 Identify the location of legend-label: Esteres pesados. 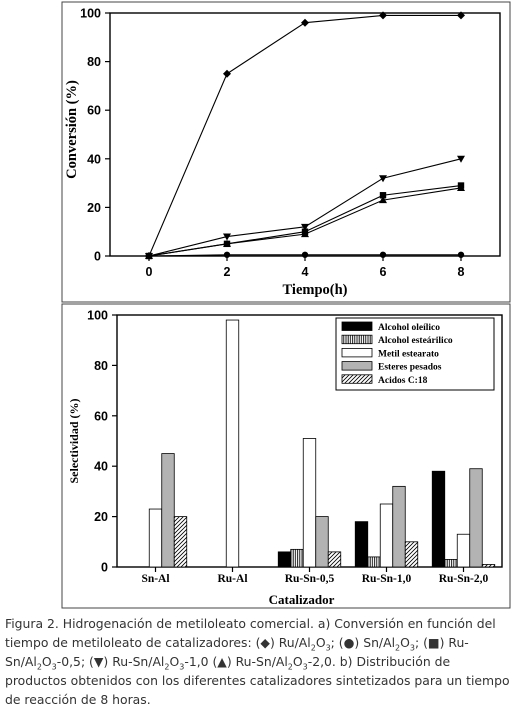
(410, 368).